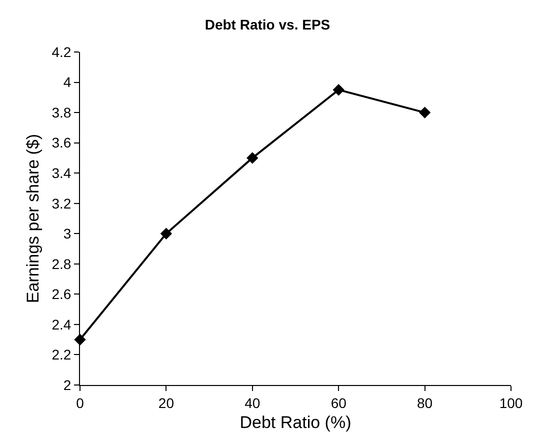  I want to click on x-tick-label: 40, so click(252, 402).